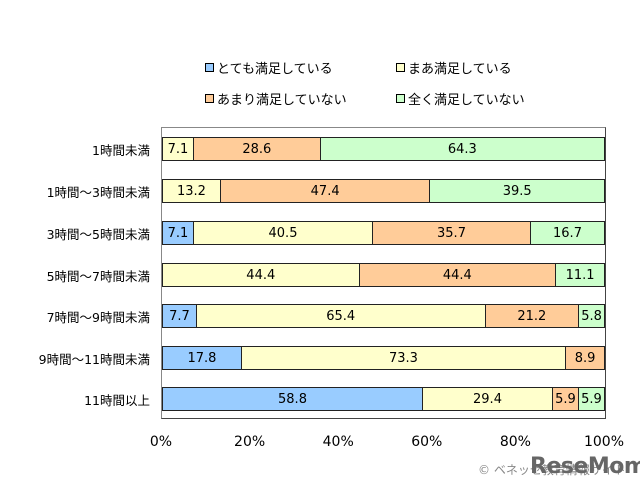 Image resolution: width=640 pixels, height=496 pixels. I want to click on x-tick-label: 20%, so click(250, 442).